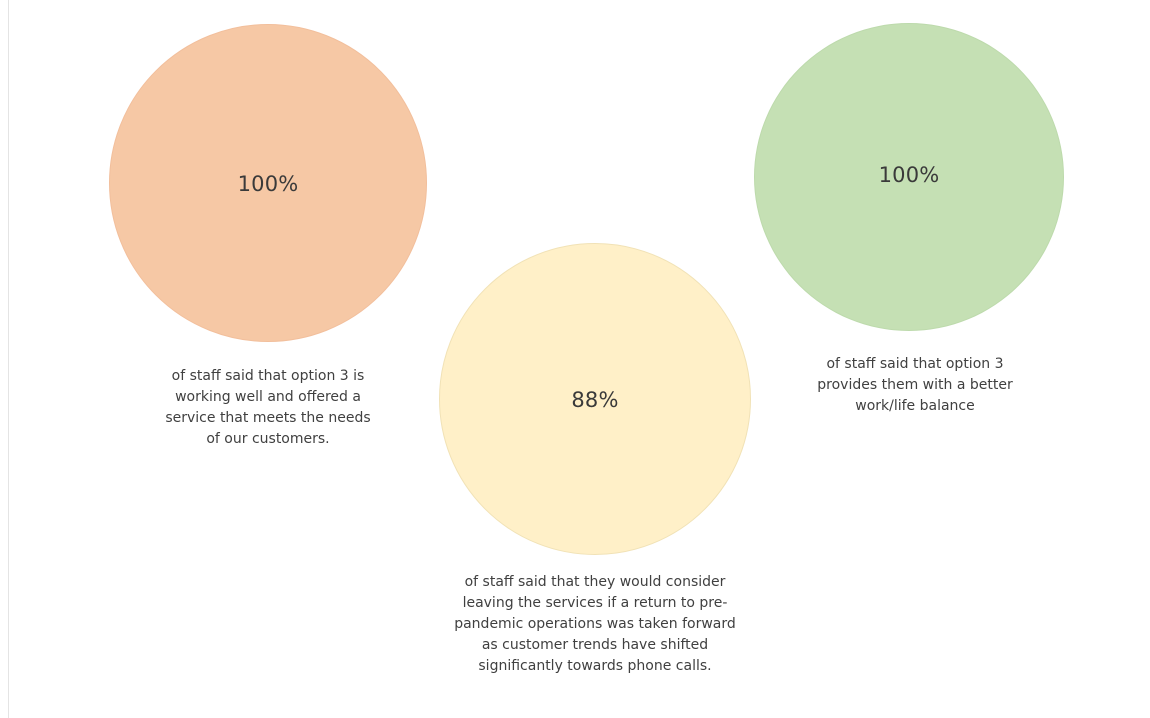 Image resolution: width=1150 pixels, height=718 pixels. What do you see at coordinates (268, 397) in the screenshot?
I see `caption-line: working well and offered a` at bounding box center [268, 397].